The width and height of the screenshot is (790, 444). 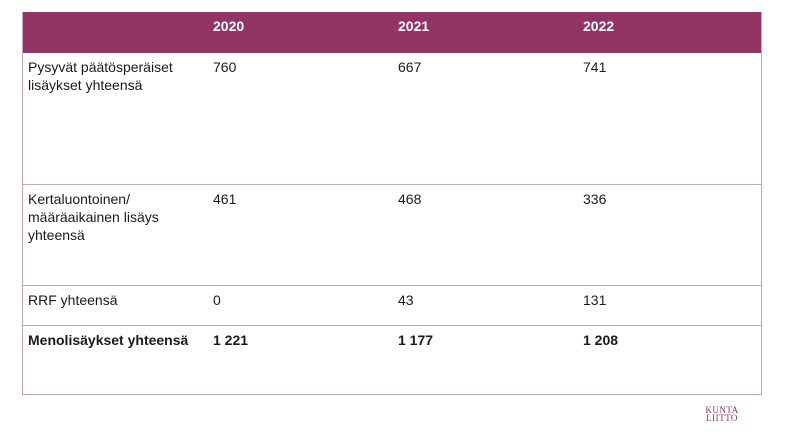 What do you see at coordinates (599, 26) in the screenshot?
I see `header-cell-2022: 2022` at bounding box center [599, 26].